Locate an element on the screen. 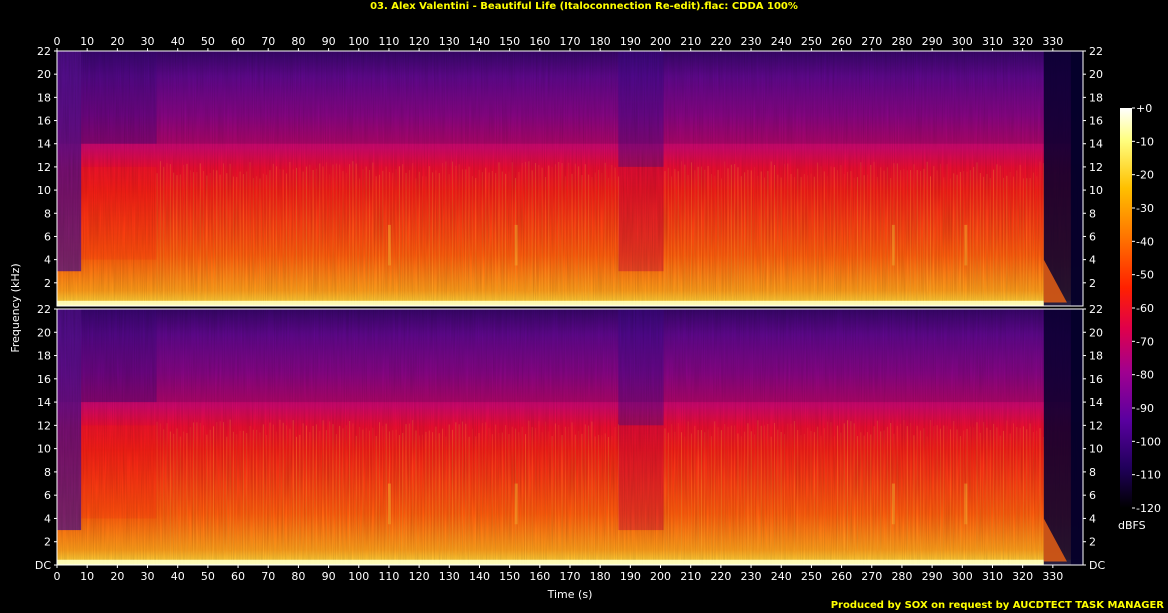 This screenshot has width=1168, height=613. colorbar-tick-label: -90 is located at coordinates (1145, 408).